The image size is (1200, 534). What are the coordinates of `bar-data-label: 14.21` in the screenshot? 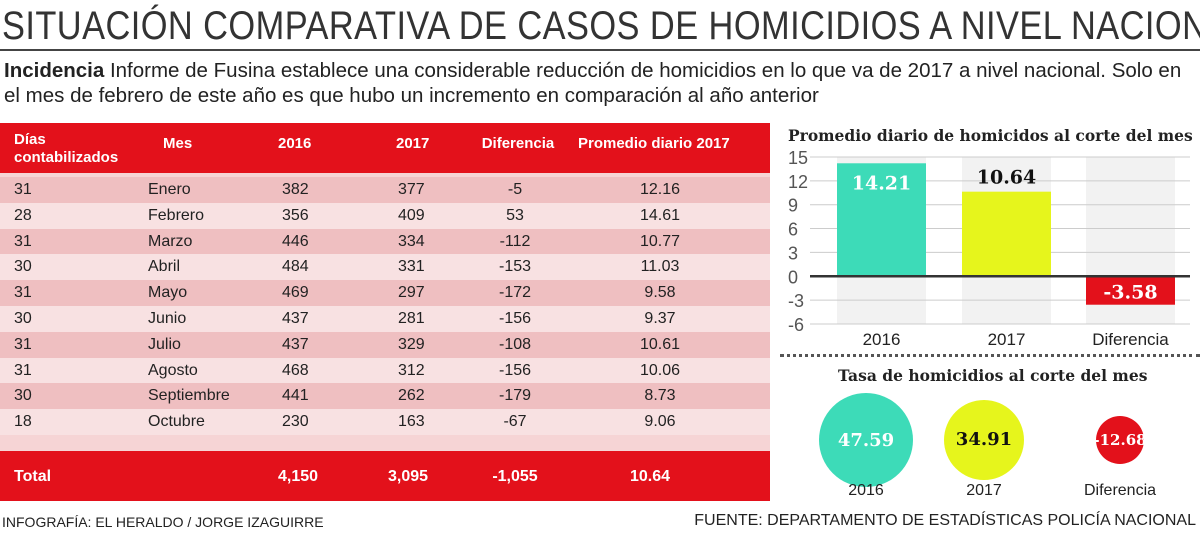 It's located at (882, 183).